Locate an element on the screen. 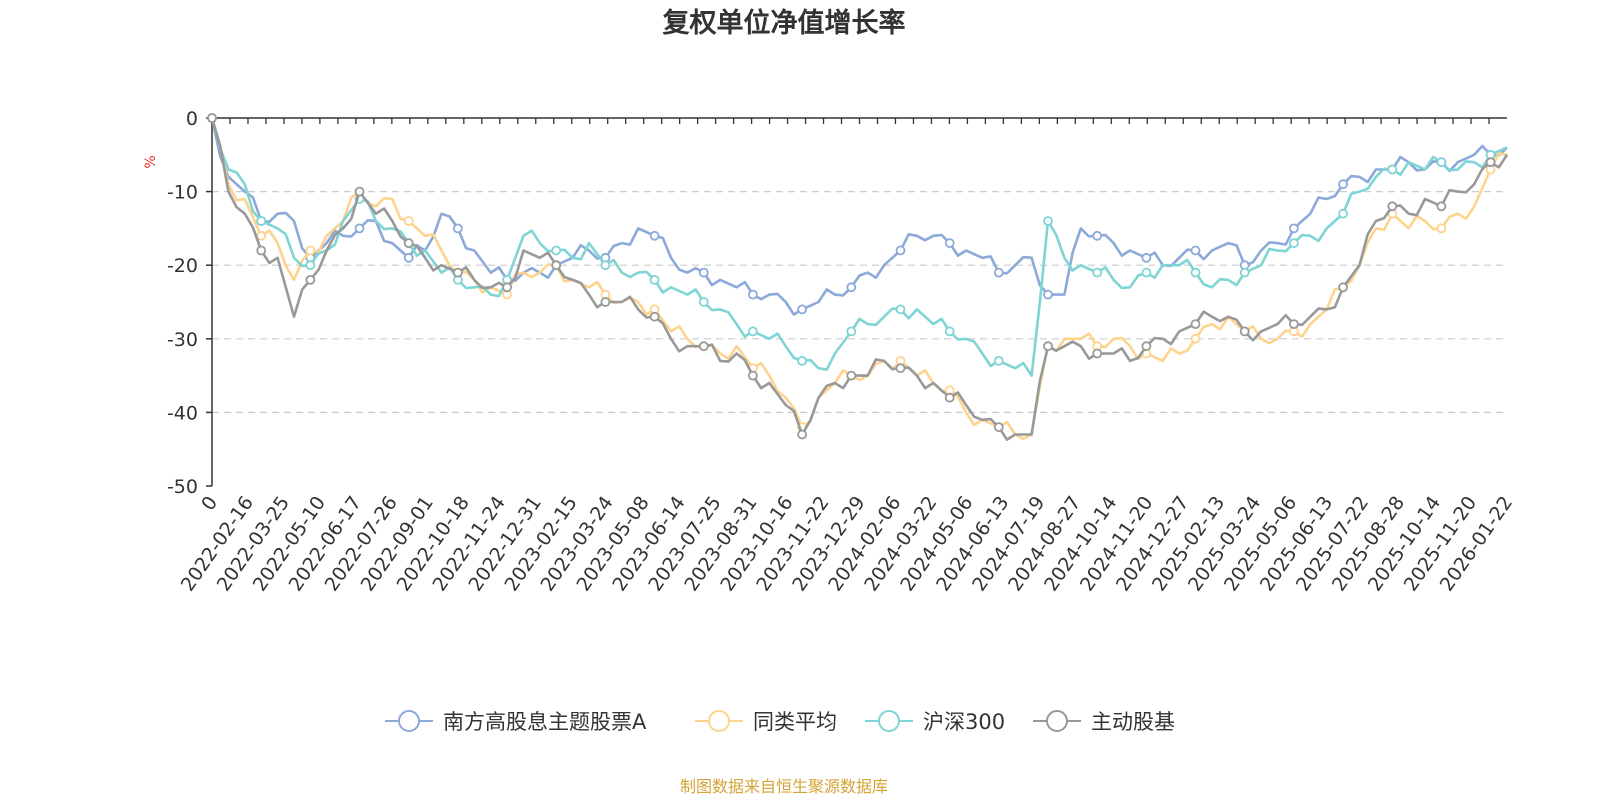 The image size is (1600, 800). legend-label: 南方高股息主题股票A is located at coordinates (545, 722).